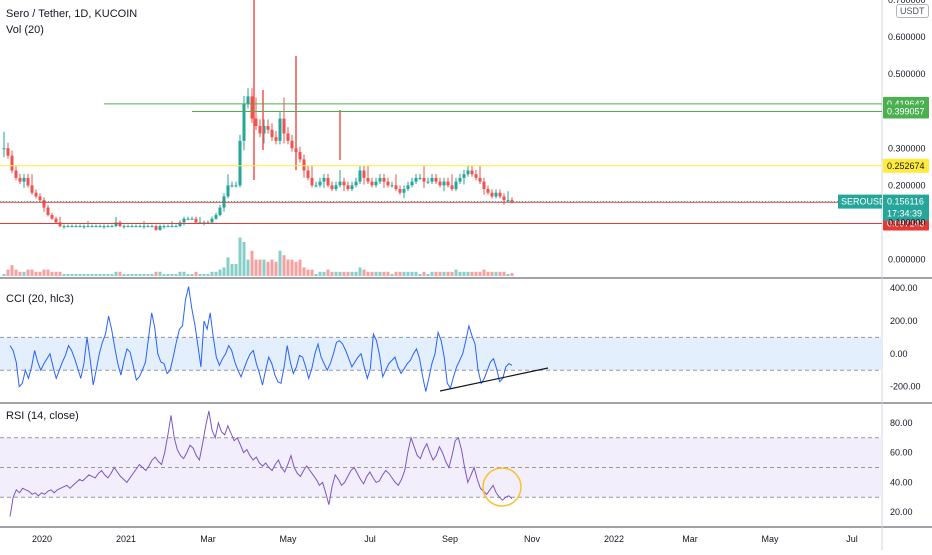  Describe the element at coordinates (912, 11) in the screenshot. I see `currency-selector: USDT` at that location.